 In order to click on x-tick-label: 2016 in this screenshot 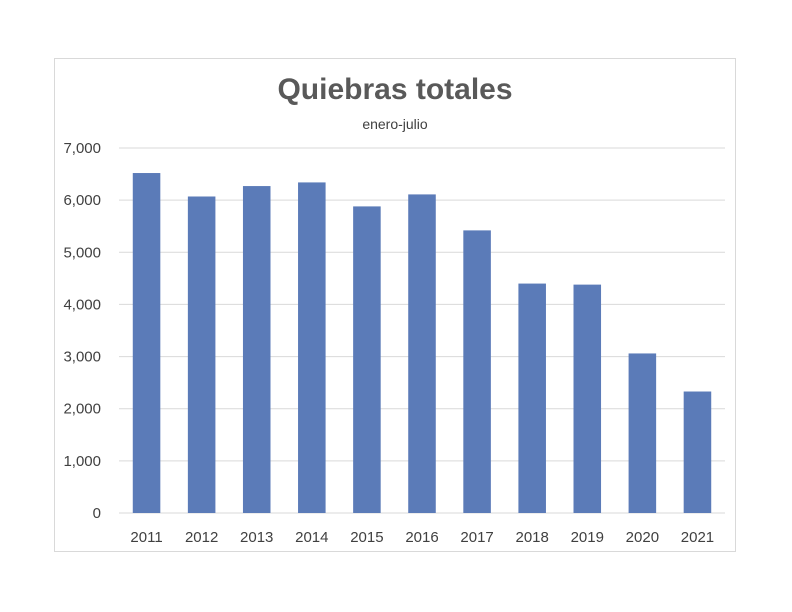, I will do `click(421, 537)`.